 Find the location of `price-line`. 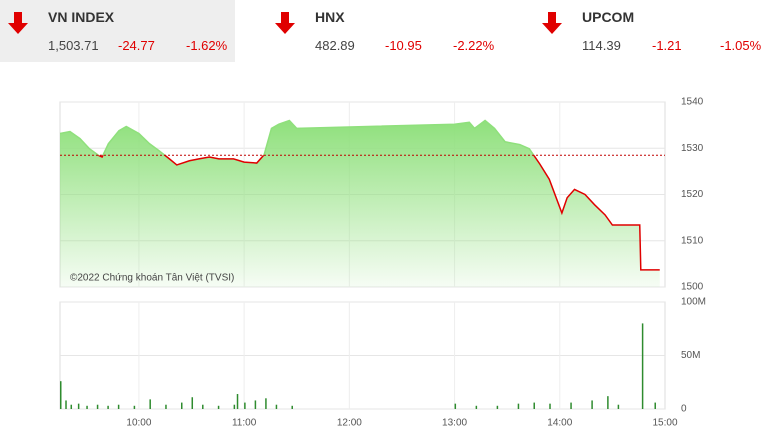

price-line is located at coordinates (297, 137).